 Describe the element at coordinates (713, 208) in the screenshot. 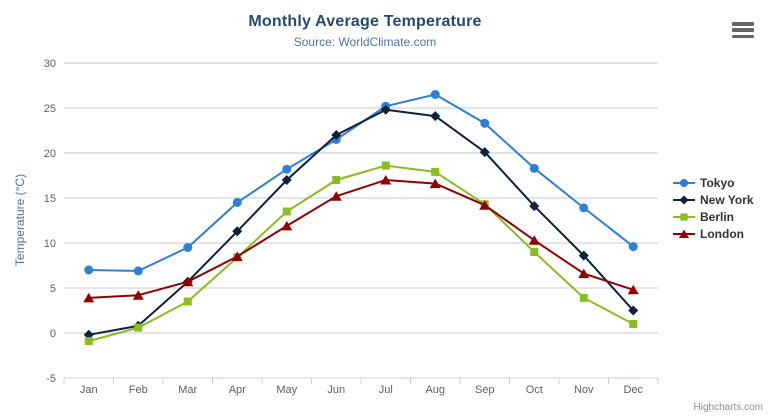

I see `legend: Tokyo New York Berlin London` at that location.